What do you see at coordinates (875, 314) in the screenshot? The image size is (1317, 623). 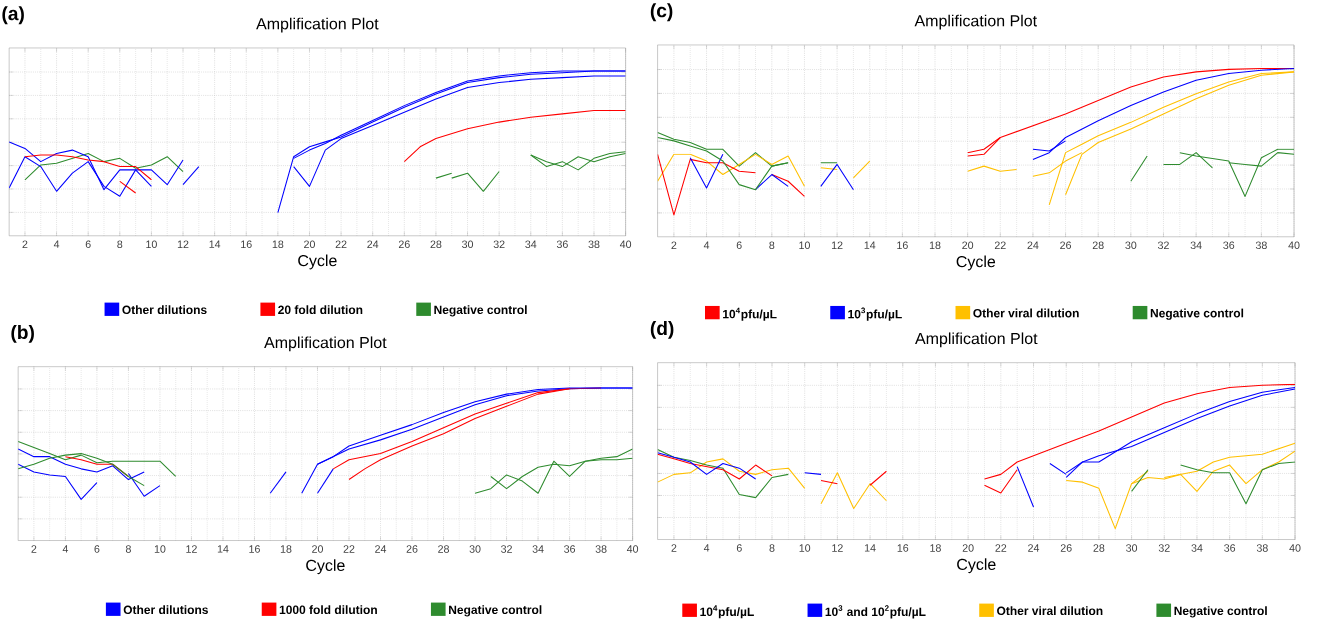 I see `legend-label: 10$^{3}$pfu/µL` at bounding box center [875, 314].